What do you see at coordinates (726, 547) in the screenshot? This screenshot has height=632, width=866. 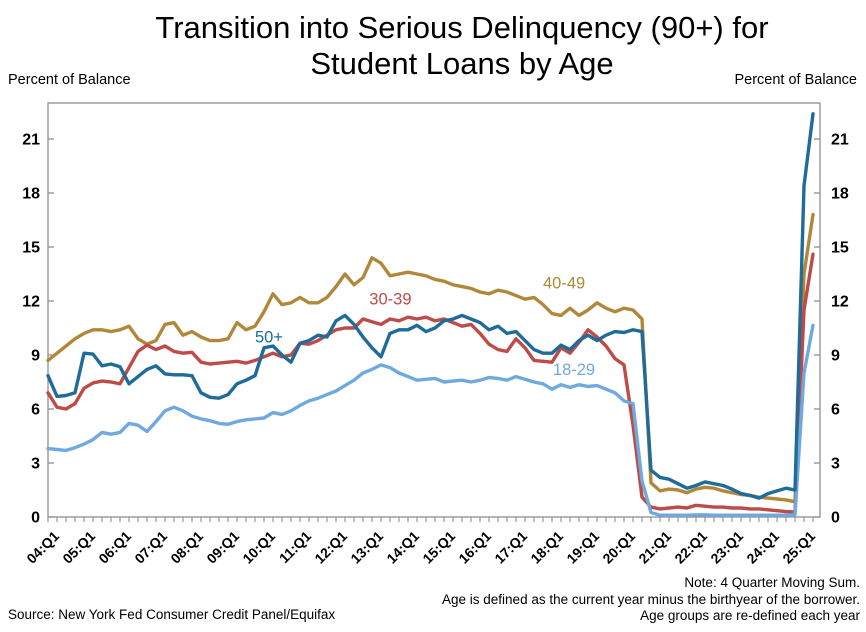 I see `x-tick-label: 23:Q1` at bounding box center [726, 547].